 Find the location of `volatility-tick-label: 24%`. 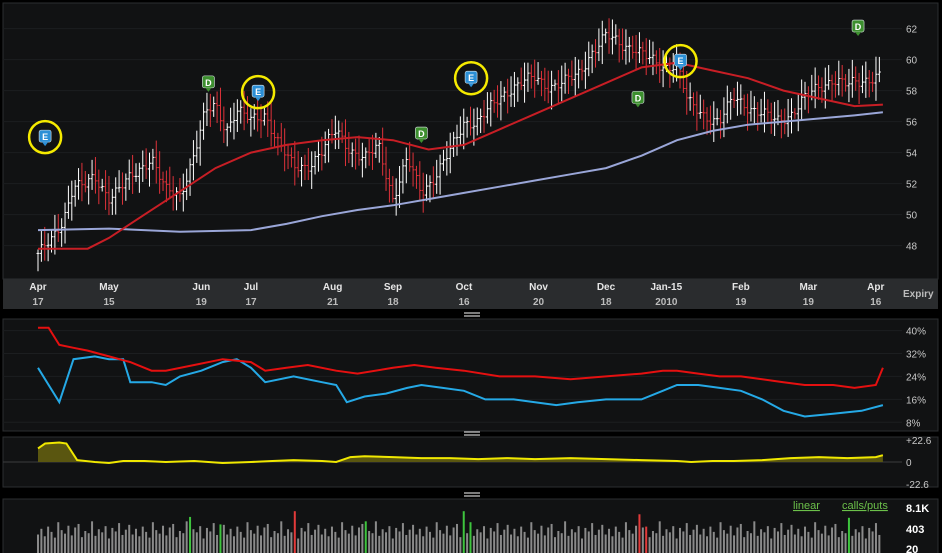

volatility-tick-label: 24% is located at coordinates (916, 377).